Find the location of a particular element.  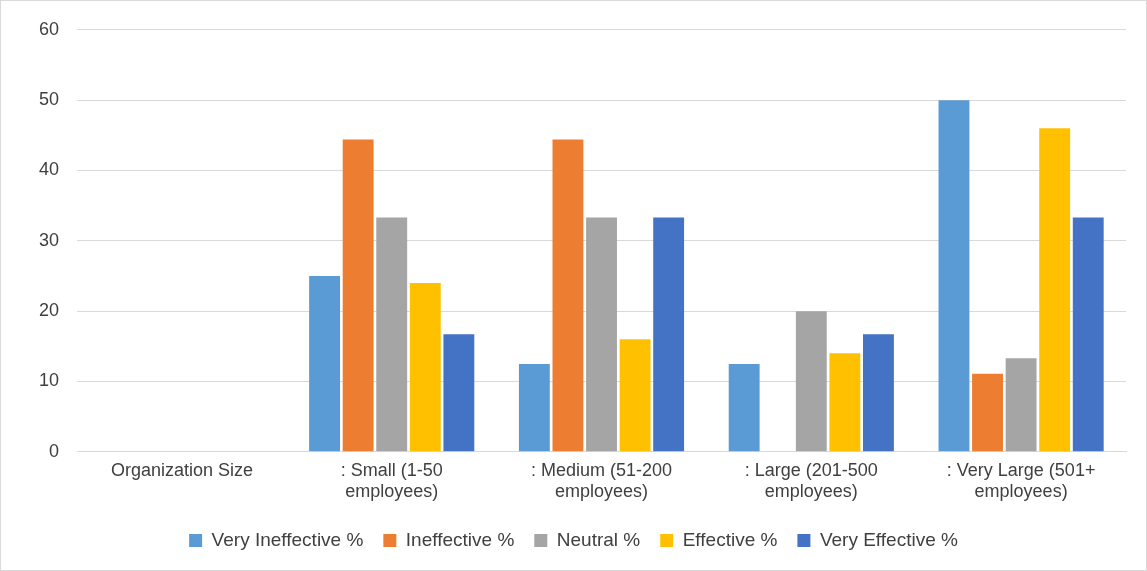

legend-label: Ineffective % is located at coordinates (460, 539).